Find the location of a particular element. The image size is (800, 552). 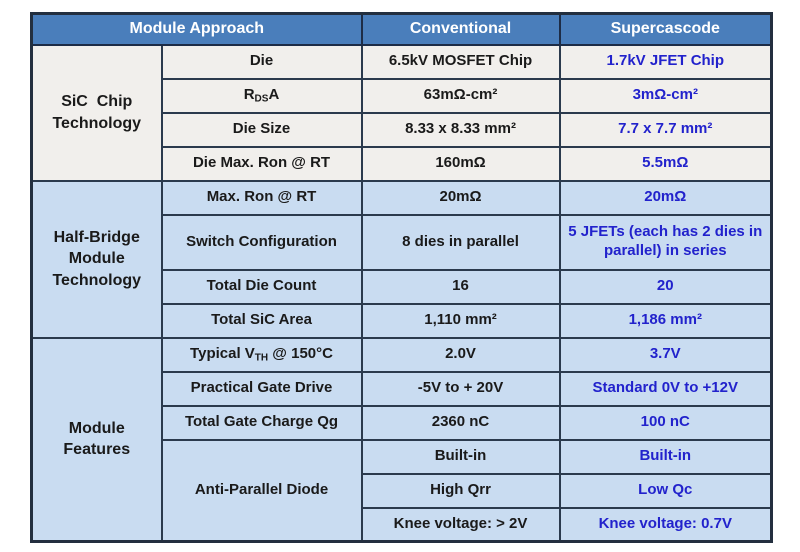

header-conventional: Conventional is located at coordinates (460, 29).